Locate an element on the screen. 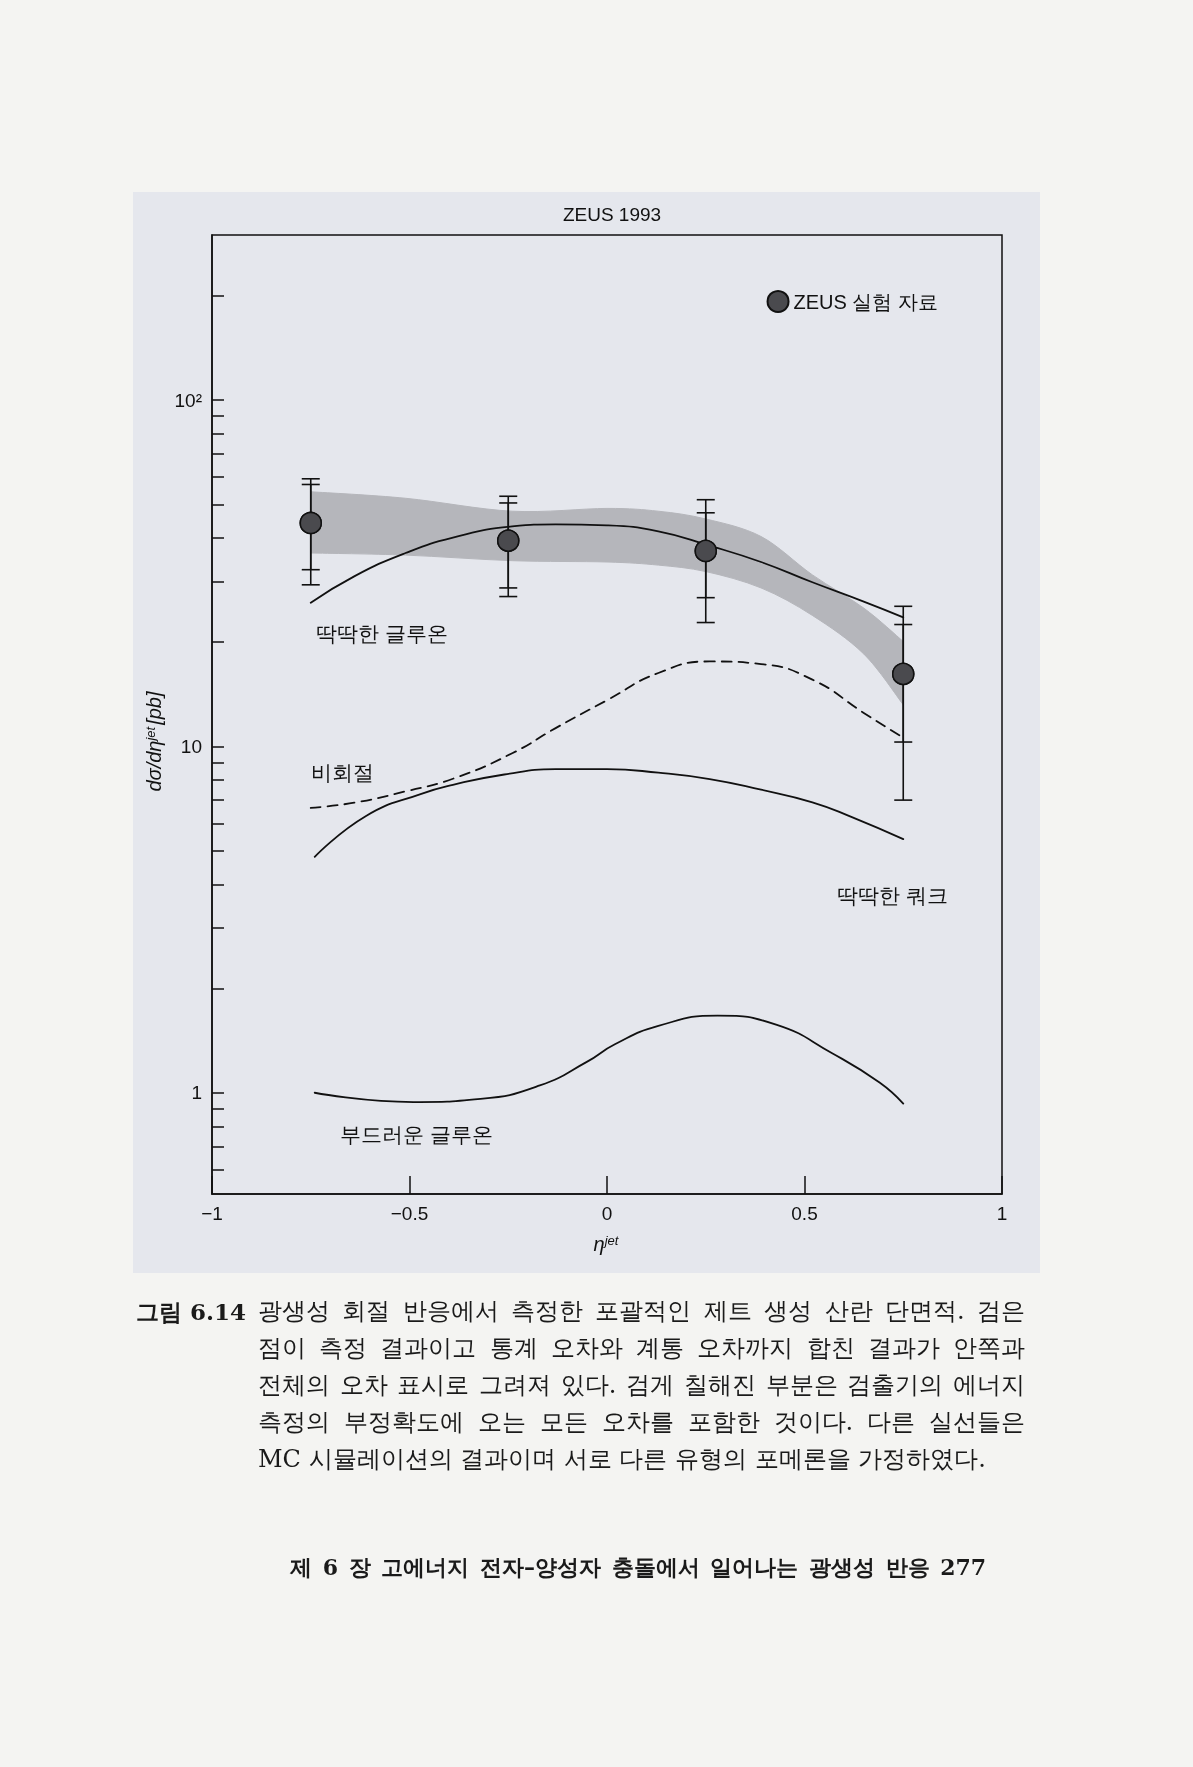 Image resolution: width=1193 pixels, height=1767 pixels. series-label: 비회절 is located at coordinates (343, 773).